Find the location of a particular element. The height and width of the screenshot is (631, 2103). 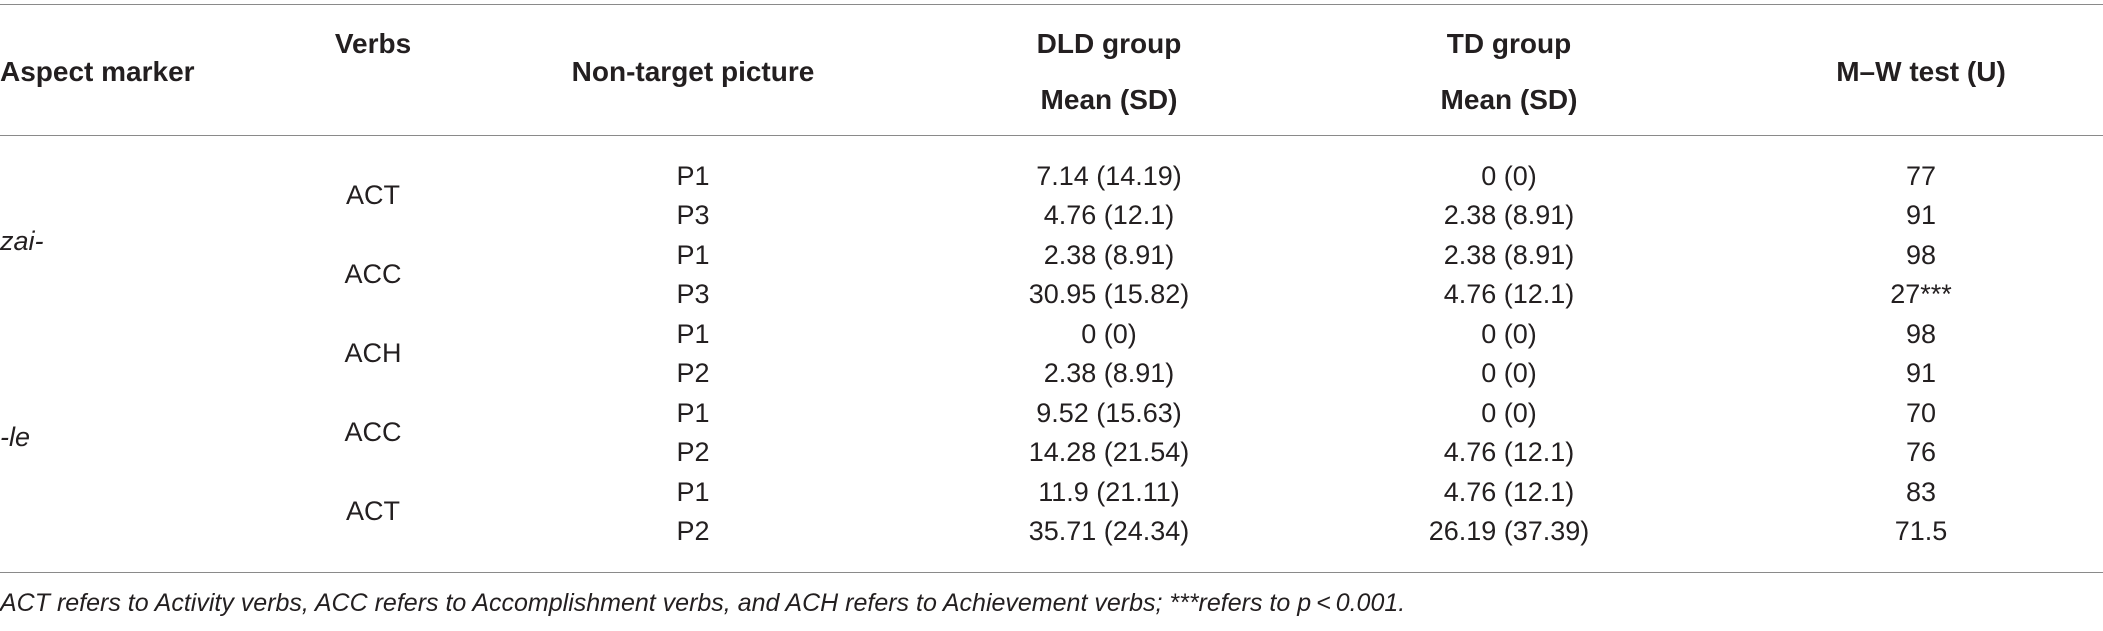

dld-cell: 35.71 (24.34) is located at coordinates (1109, 531).